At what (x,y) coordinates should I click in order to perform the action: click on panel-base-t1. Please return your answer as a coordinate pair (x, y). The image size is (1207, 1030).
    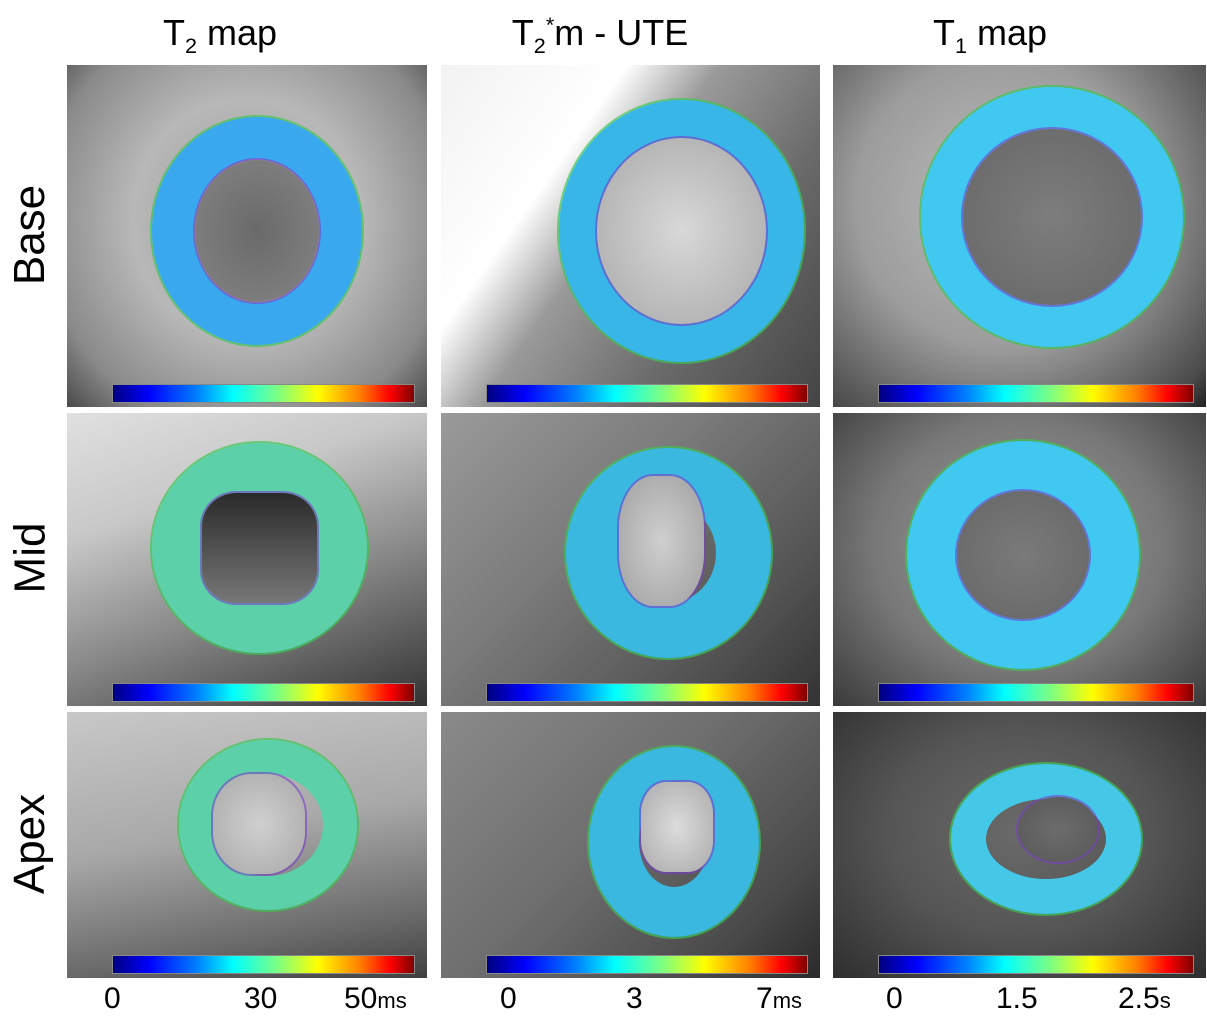
    Looking at the image, I should click on (1019, 236).